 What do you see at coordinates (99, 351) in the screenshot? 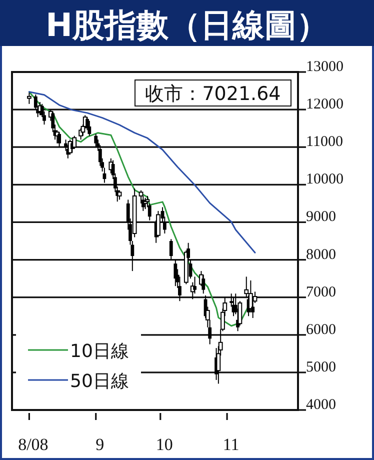
I see `legend-label: 10日線` at bounding box center [99, 351].